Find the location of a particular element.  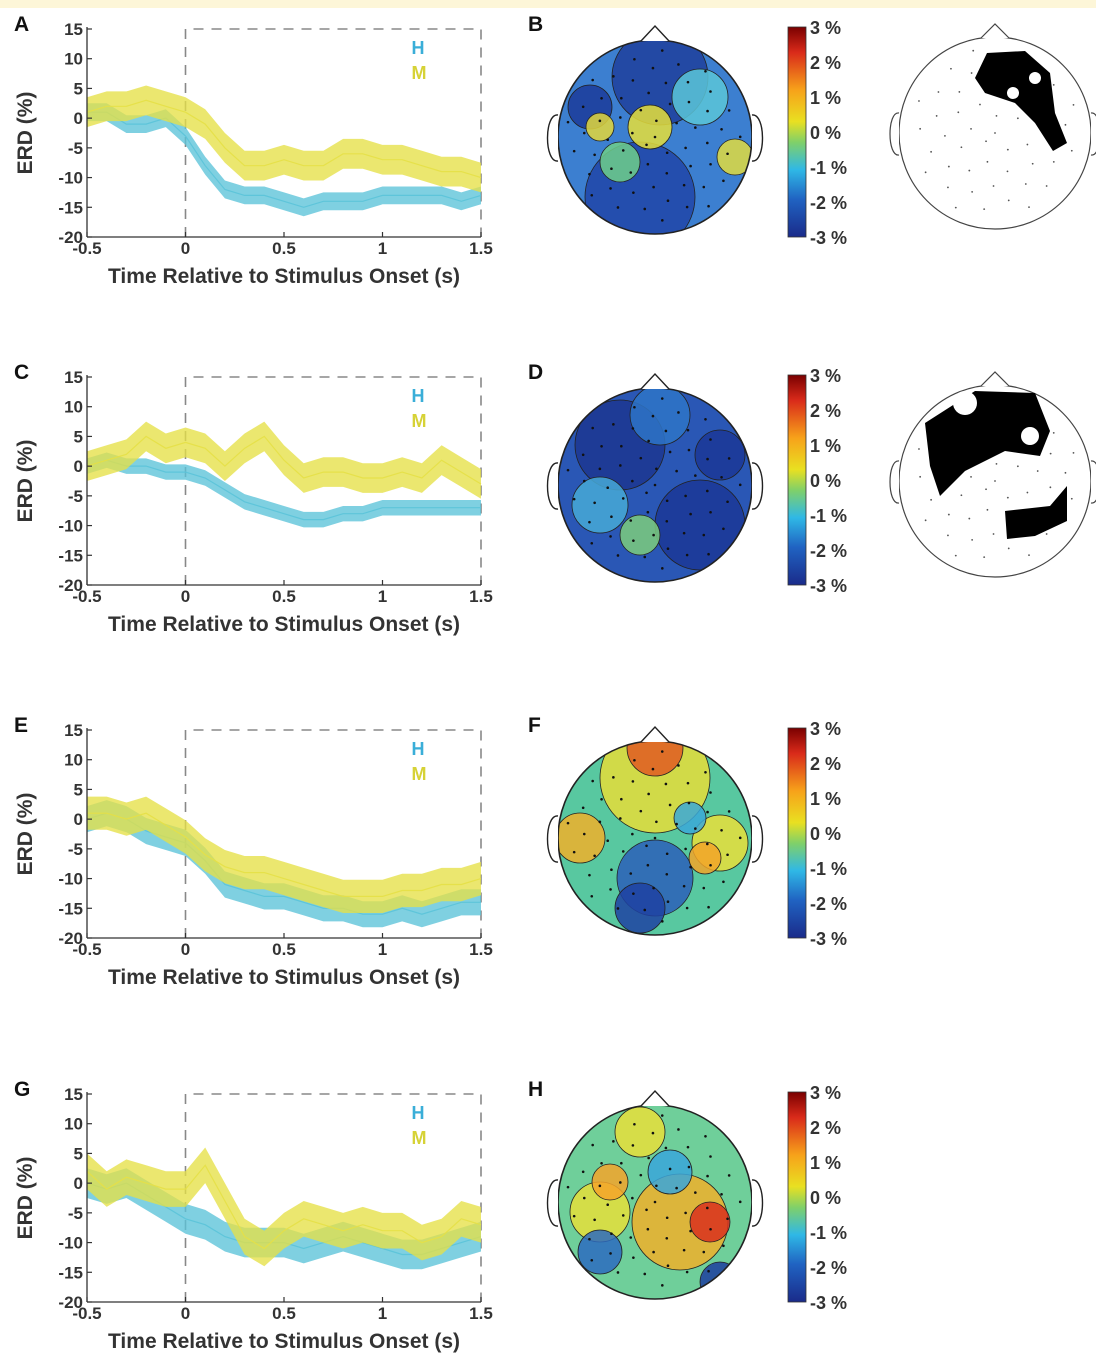

panel-letter-H: H is located at coordinates (535, 1089).